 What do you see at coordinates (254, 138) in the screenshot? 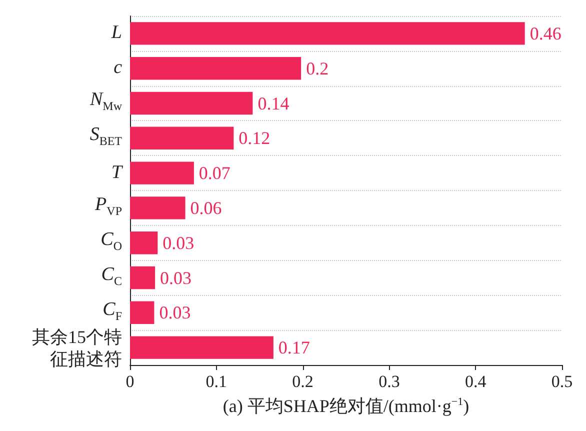
I see `data-label: 0.12` at bounding box center [254, 138].